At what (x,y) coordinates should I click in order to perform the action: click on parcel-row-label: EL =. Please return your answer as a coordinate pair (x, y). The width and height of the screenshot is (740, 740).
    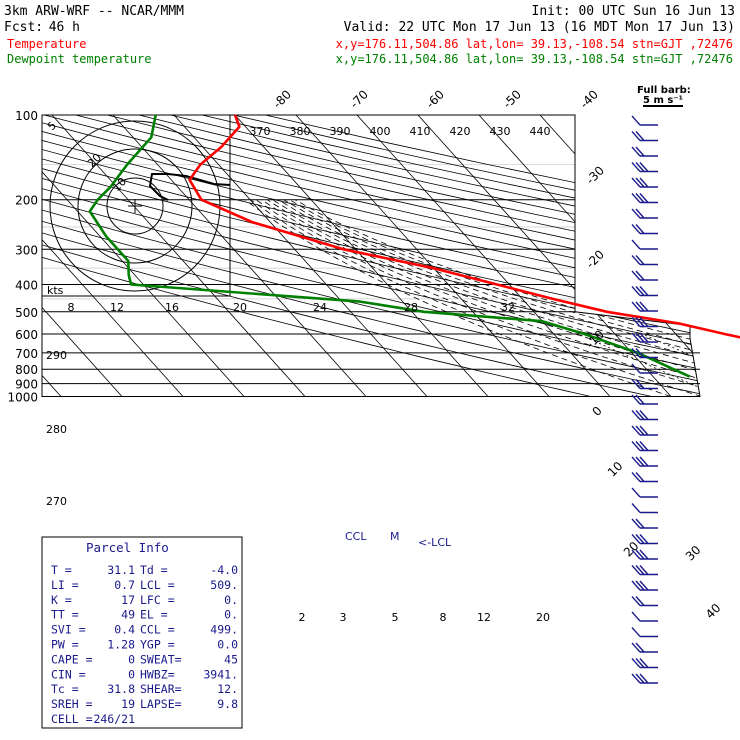
    Looking at the image, I should click on (154, 615).